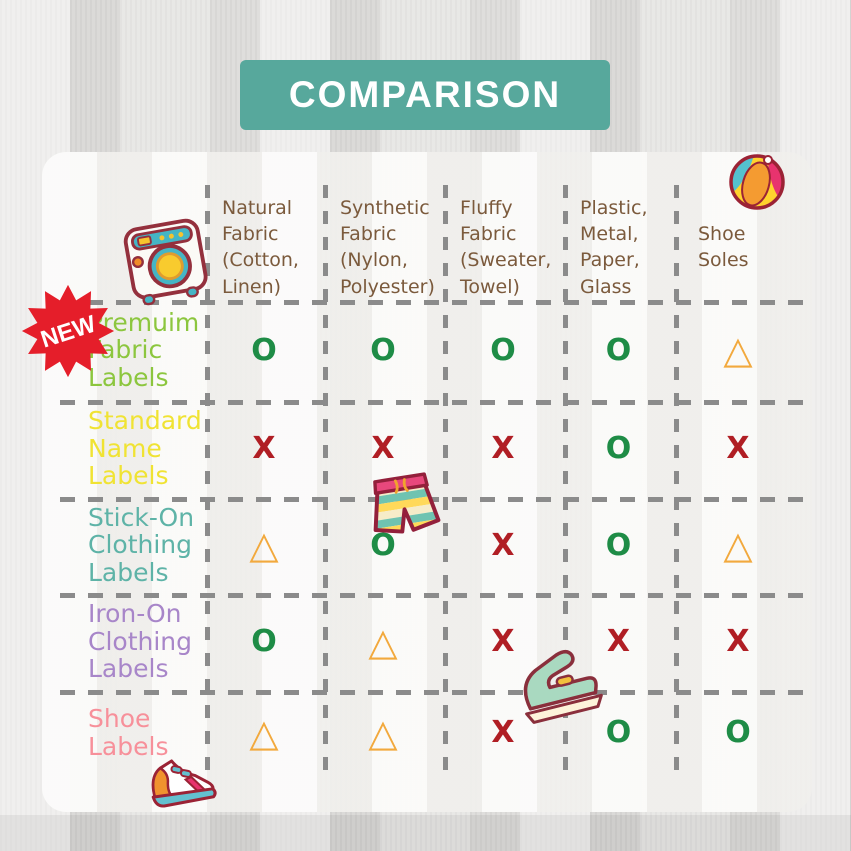 Image resolution: width=851 pixels, height=851 pixels. Describe the element at coordinates (387, 247) in the screenshot. I see `column-header-synthetic-fabric: Synthetic Fabric (Nylon, Polyester)` at that location.